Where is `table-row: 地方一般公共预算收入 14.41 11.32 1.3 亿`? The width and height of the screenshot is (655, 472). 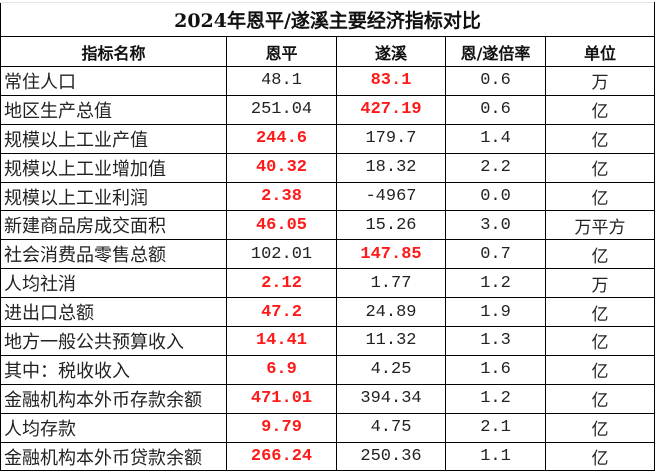 table-row: 地方一般公共预算收入 14.41 11.32 1.3 亿 is located at coordinates (327, 341).